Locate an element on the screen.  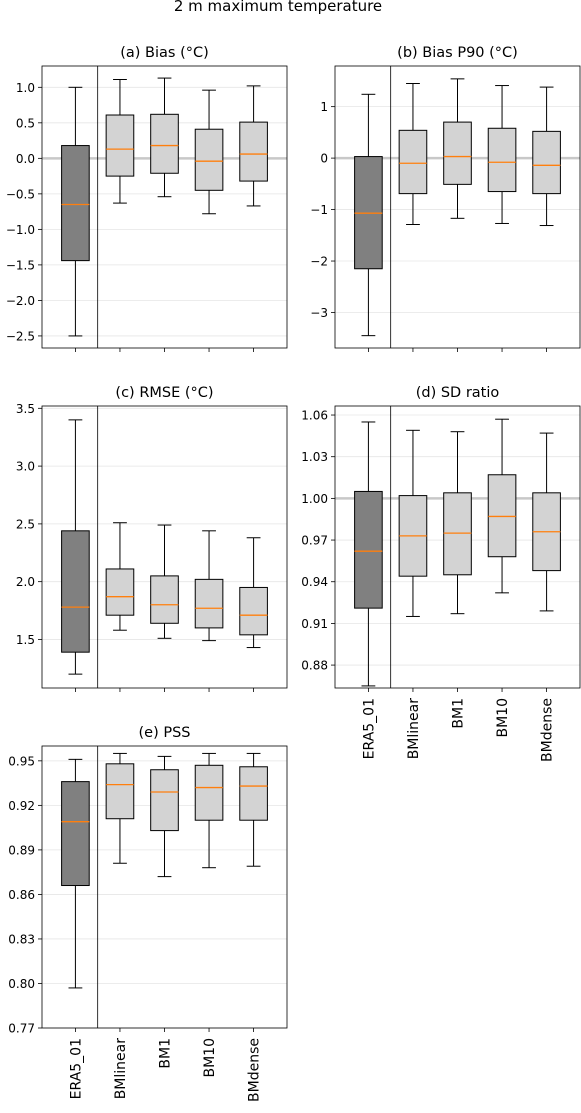
ytick-label-5: 0.80 is located at coordinates (21, 984).